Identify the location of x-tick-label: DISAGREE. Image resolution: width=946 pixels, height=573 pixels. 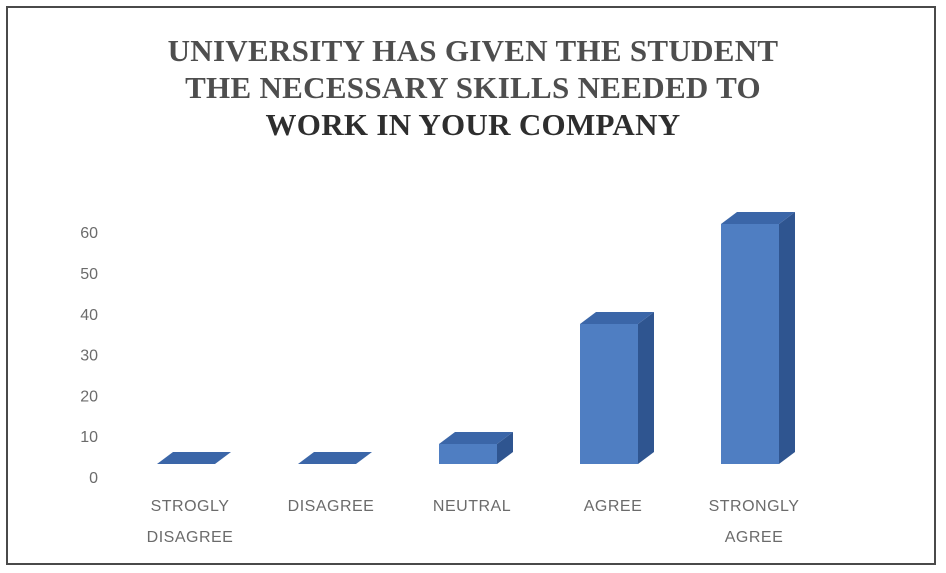
(331, 506).